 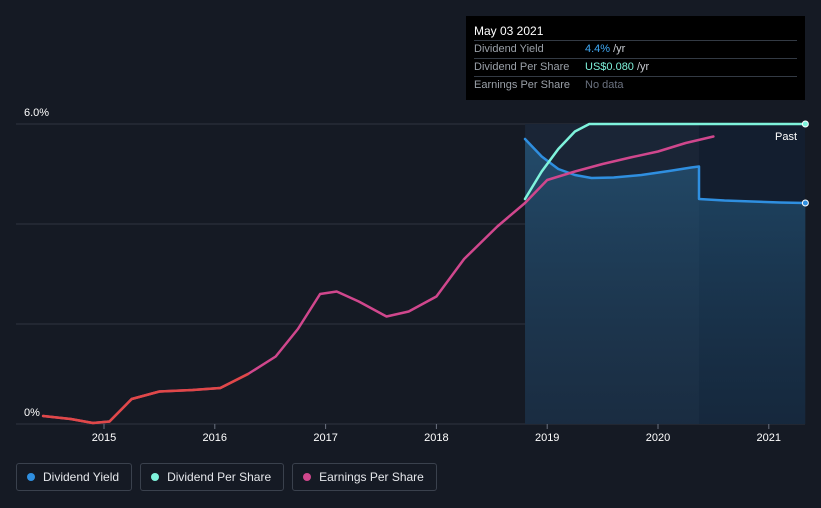 I want to click on earnings-per-share-decline-segment, so click(x=145, y=398).